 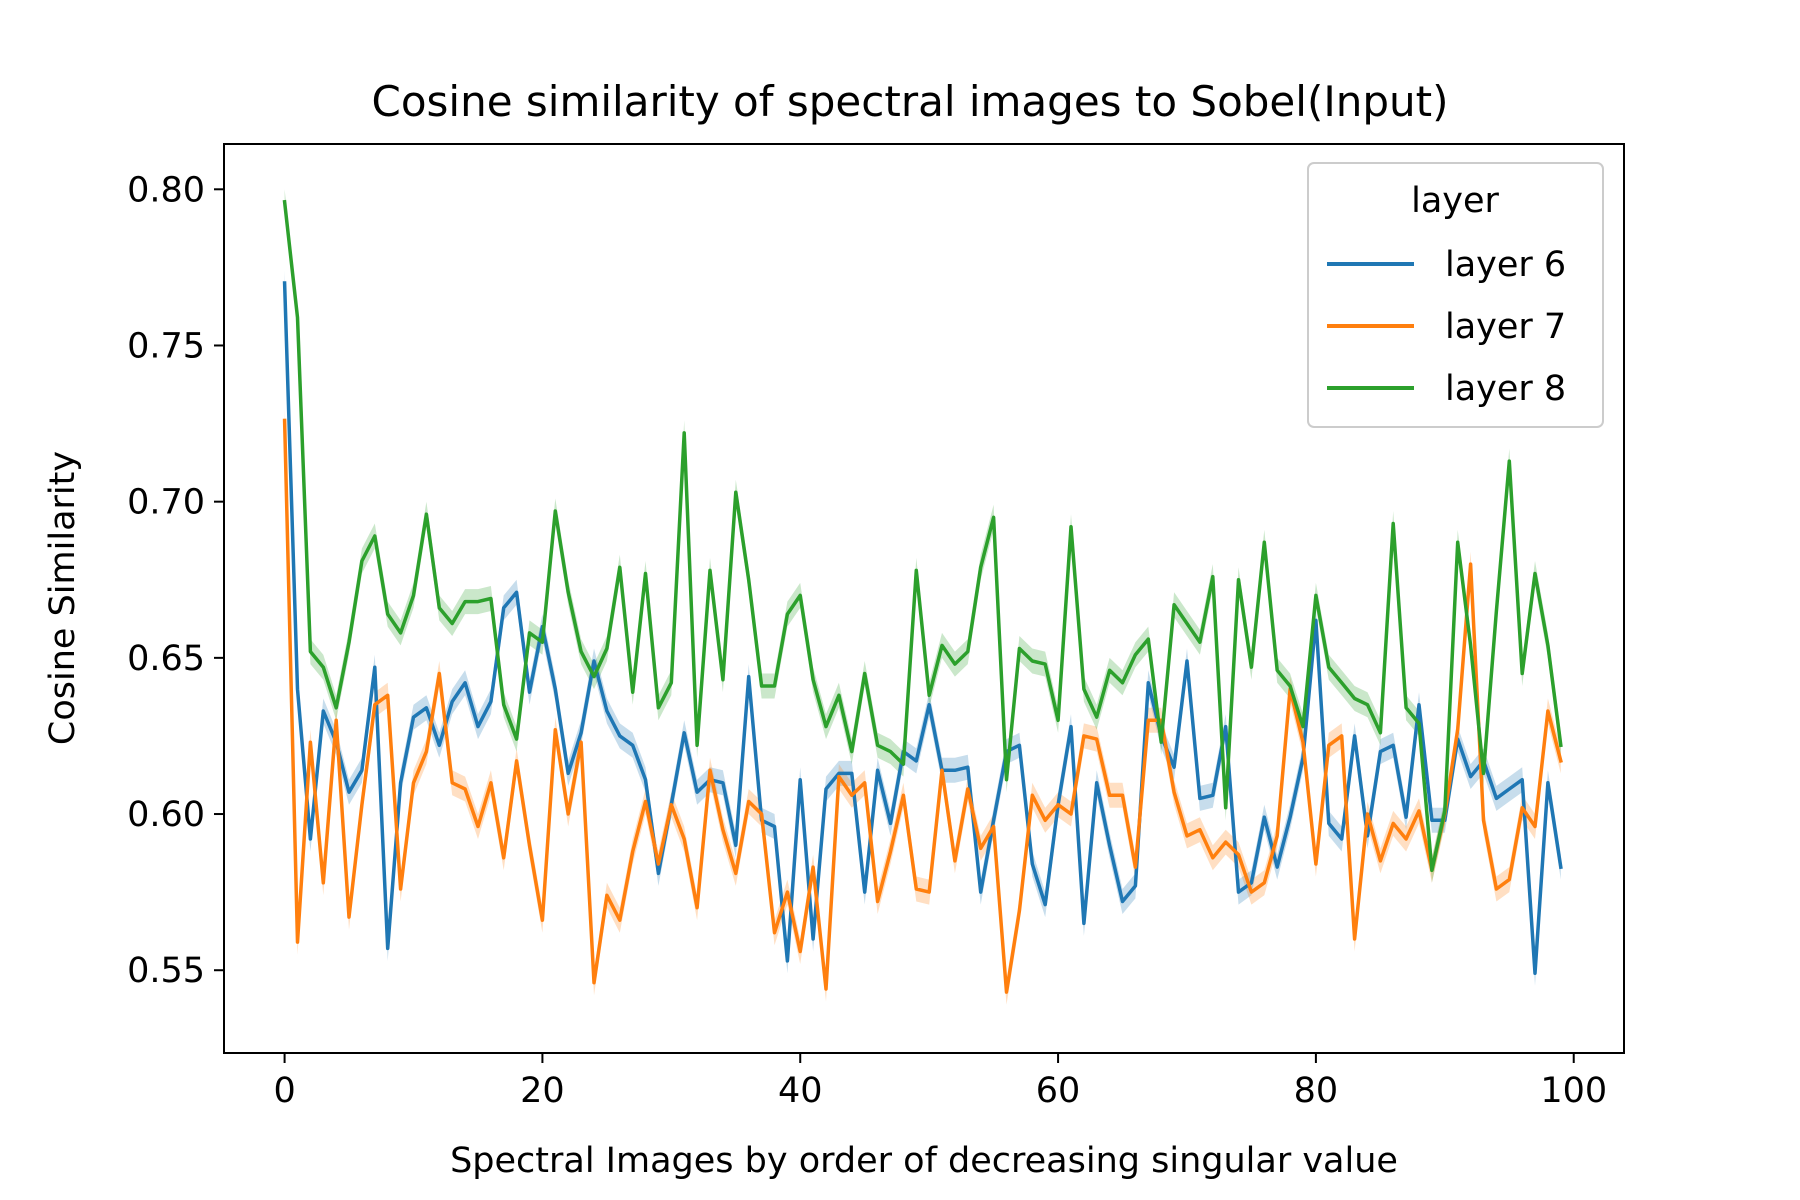 What do you see at coordinates (1058, 1091) in the screenshot?
I see `x-tick-label: 60` at bounding box center [1058, 1091].